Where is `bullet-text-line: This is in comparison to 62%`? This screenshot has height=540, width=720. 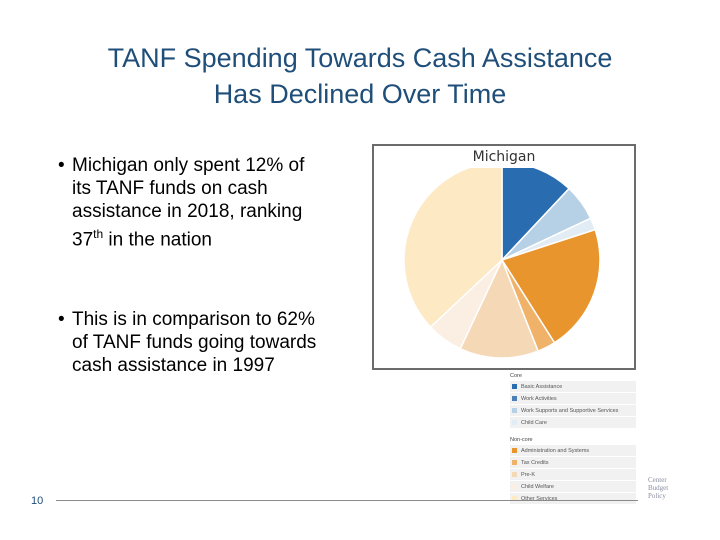 bullet-text-line: This is in comparison to 62% is located at coordinates (193, 319).